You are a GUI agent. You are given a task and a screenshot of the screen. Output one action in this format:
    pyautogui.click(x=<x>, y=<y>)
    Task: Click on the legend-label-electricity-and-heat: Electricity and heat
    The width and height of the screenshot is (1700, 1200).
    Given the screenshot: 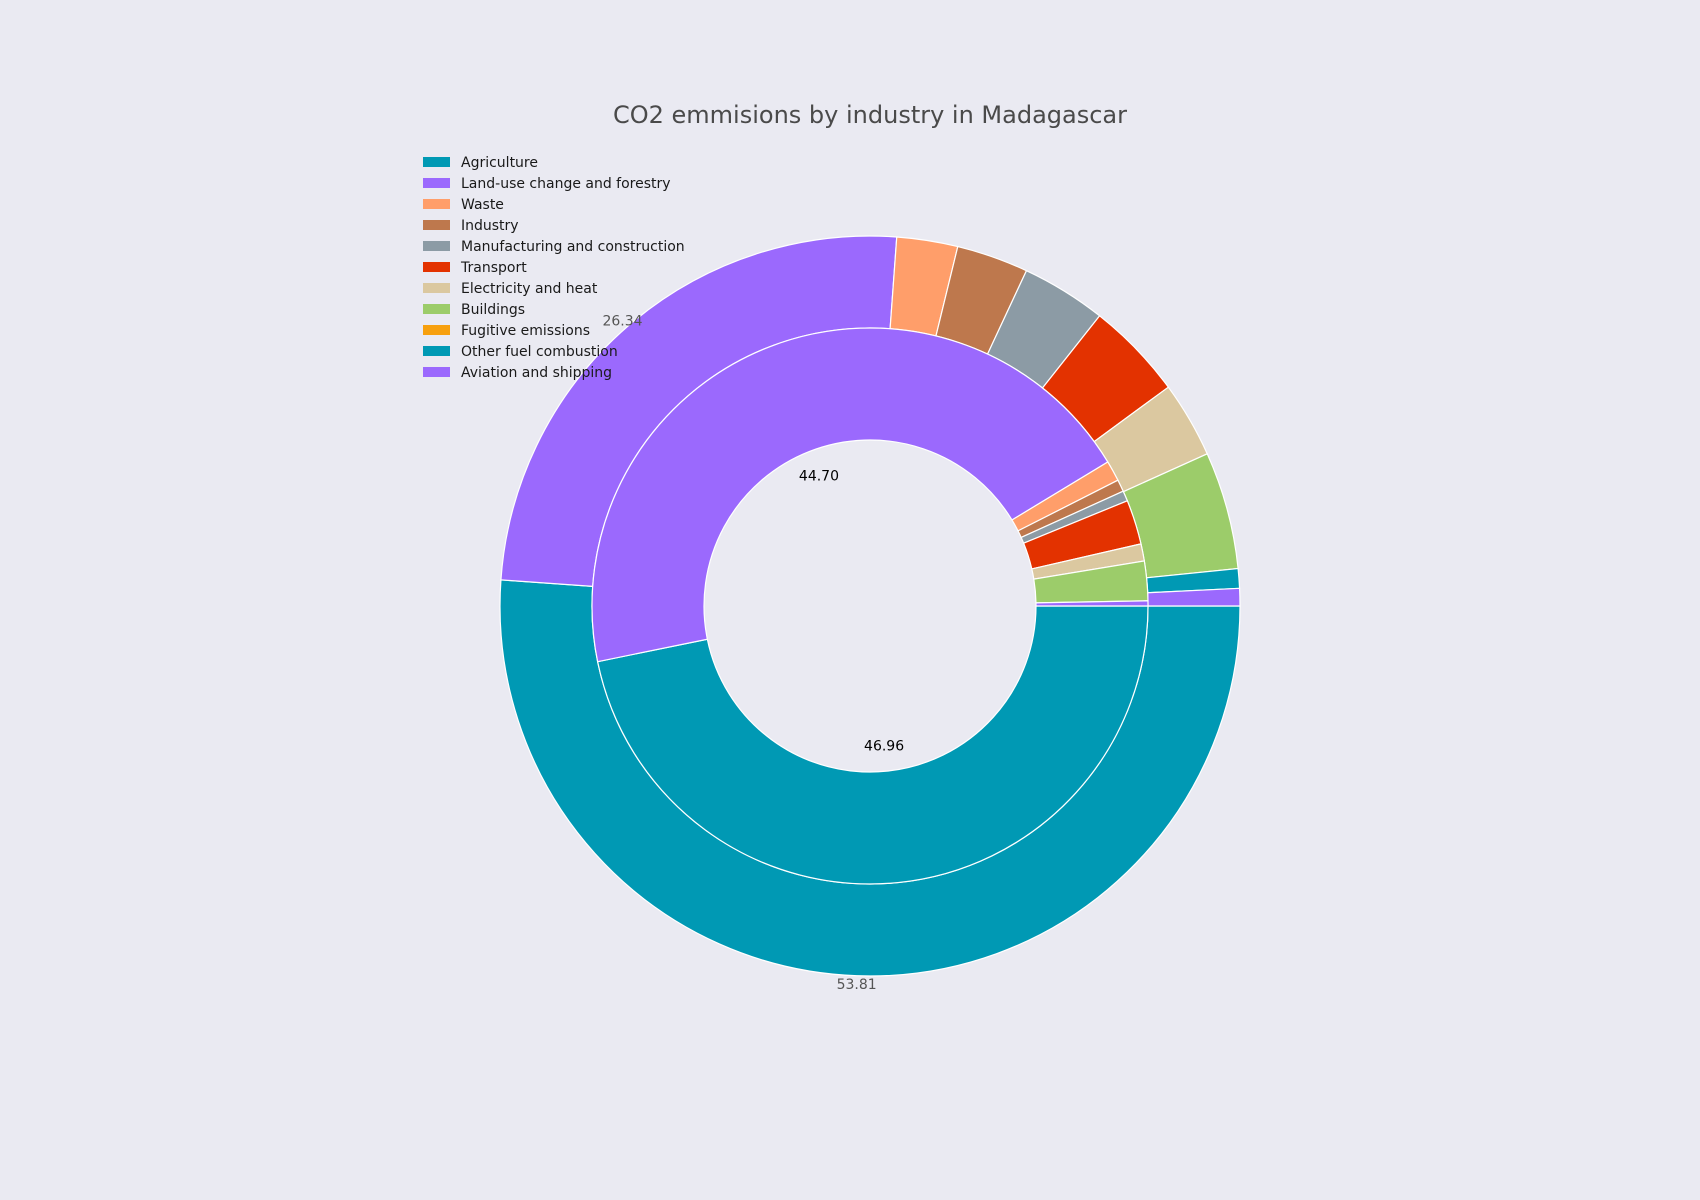 What is the action you would take?
    pyautogui.click(x=529, y=289)
    